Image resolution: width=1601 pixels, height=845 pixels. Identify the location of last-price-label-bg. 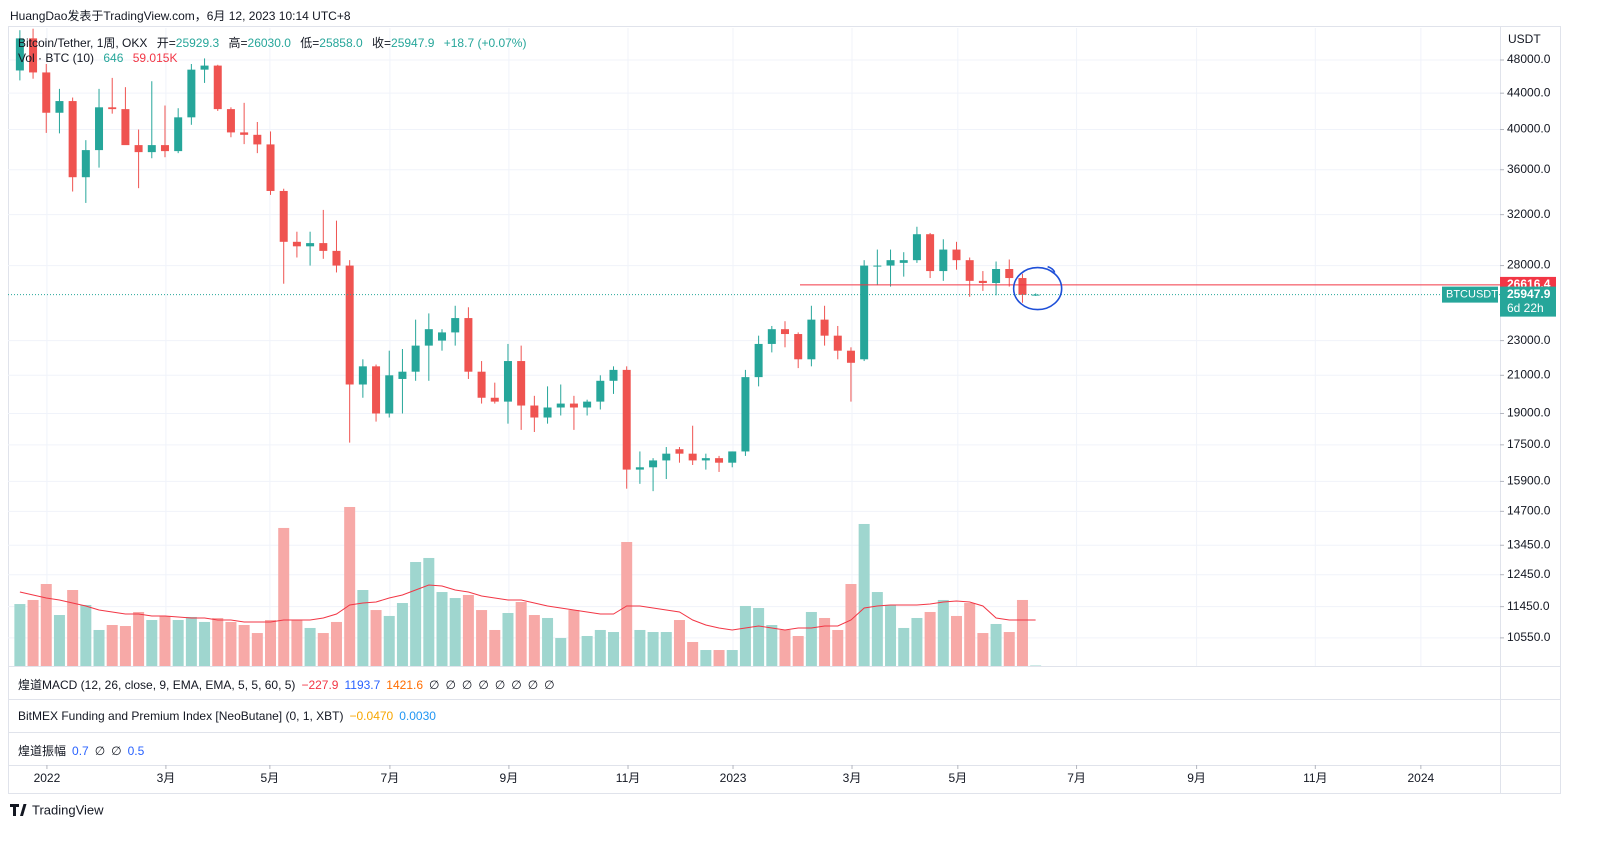
(1528, 301).